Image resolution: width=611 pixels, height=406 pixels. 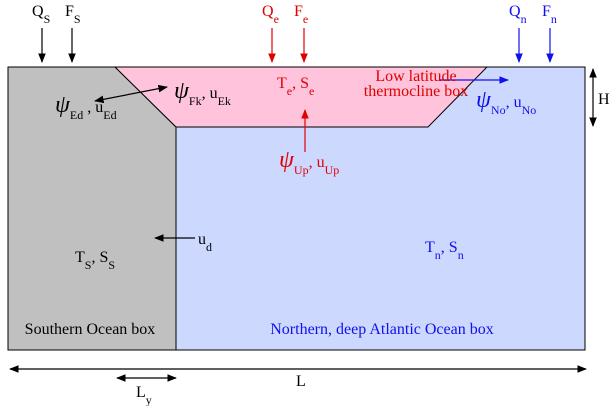 I want to click on label: Fn, so click(x=549, y=14).